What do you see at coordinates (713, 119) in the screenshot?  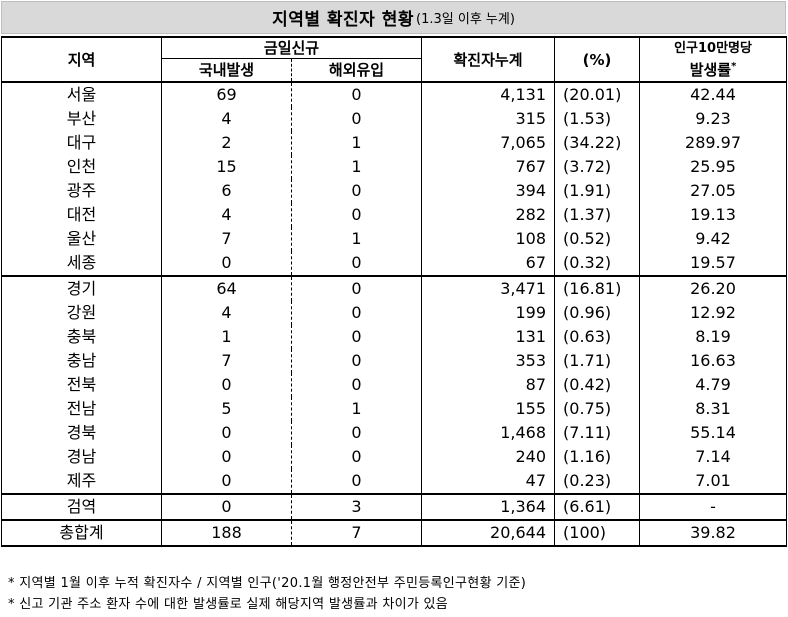 I see `cell-incidence-rate: 9.23` at bounding box center [713, 119].